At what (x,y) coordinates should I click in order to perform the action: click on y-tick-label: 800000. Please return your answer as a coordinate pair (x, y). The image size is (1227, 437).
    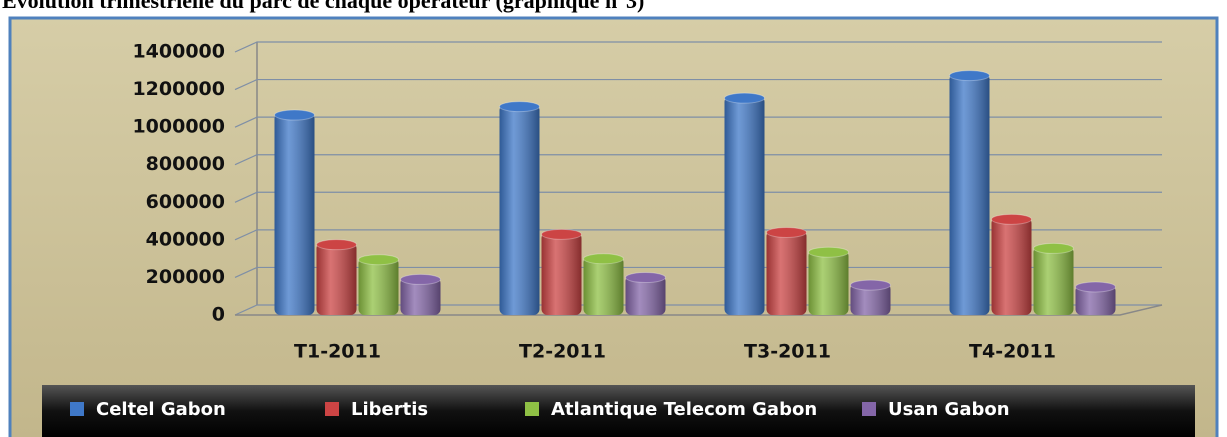
    Looking at the image, I should click on (185, 164).